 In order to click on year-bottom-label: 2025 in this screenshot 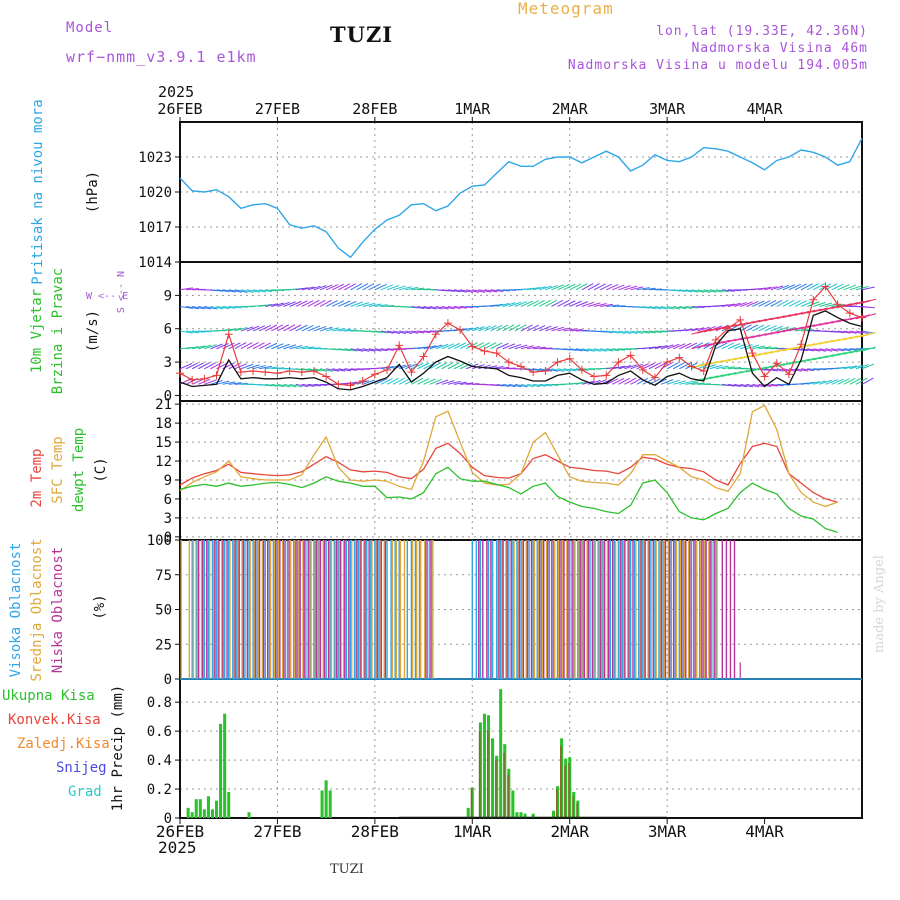, I will do `click(177, 847)`.